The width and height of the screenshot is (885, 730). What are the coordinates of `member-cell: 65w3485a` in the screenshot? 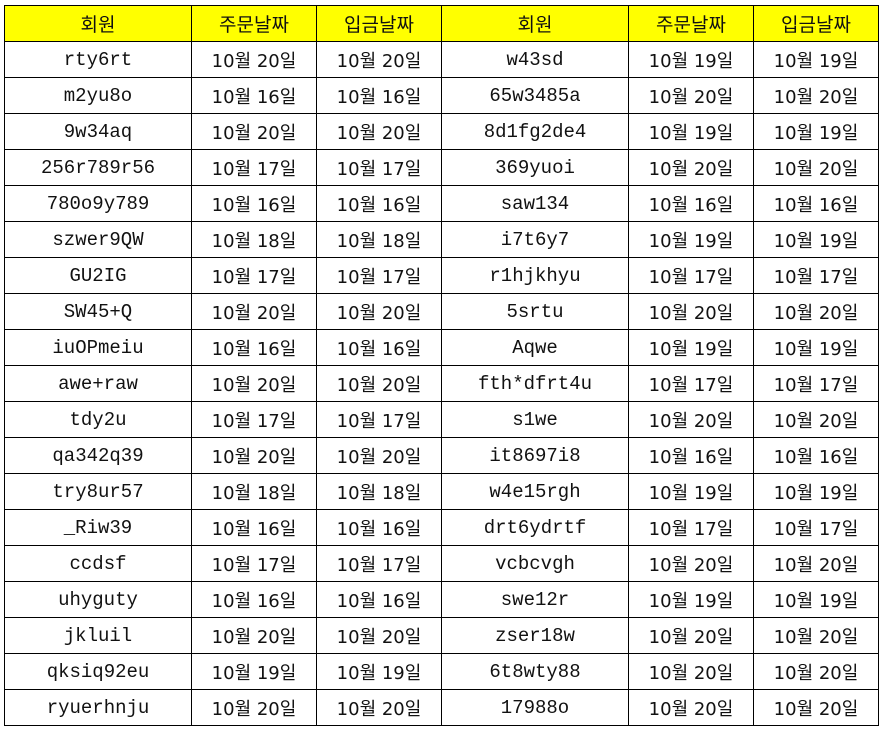 It's located at (535, 95).